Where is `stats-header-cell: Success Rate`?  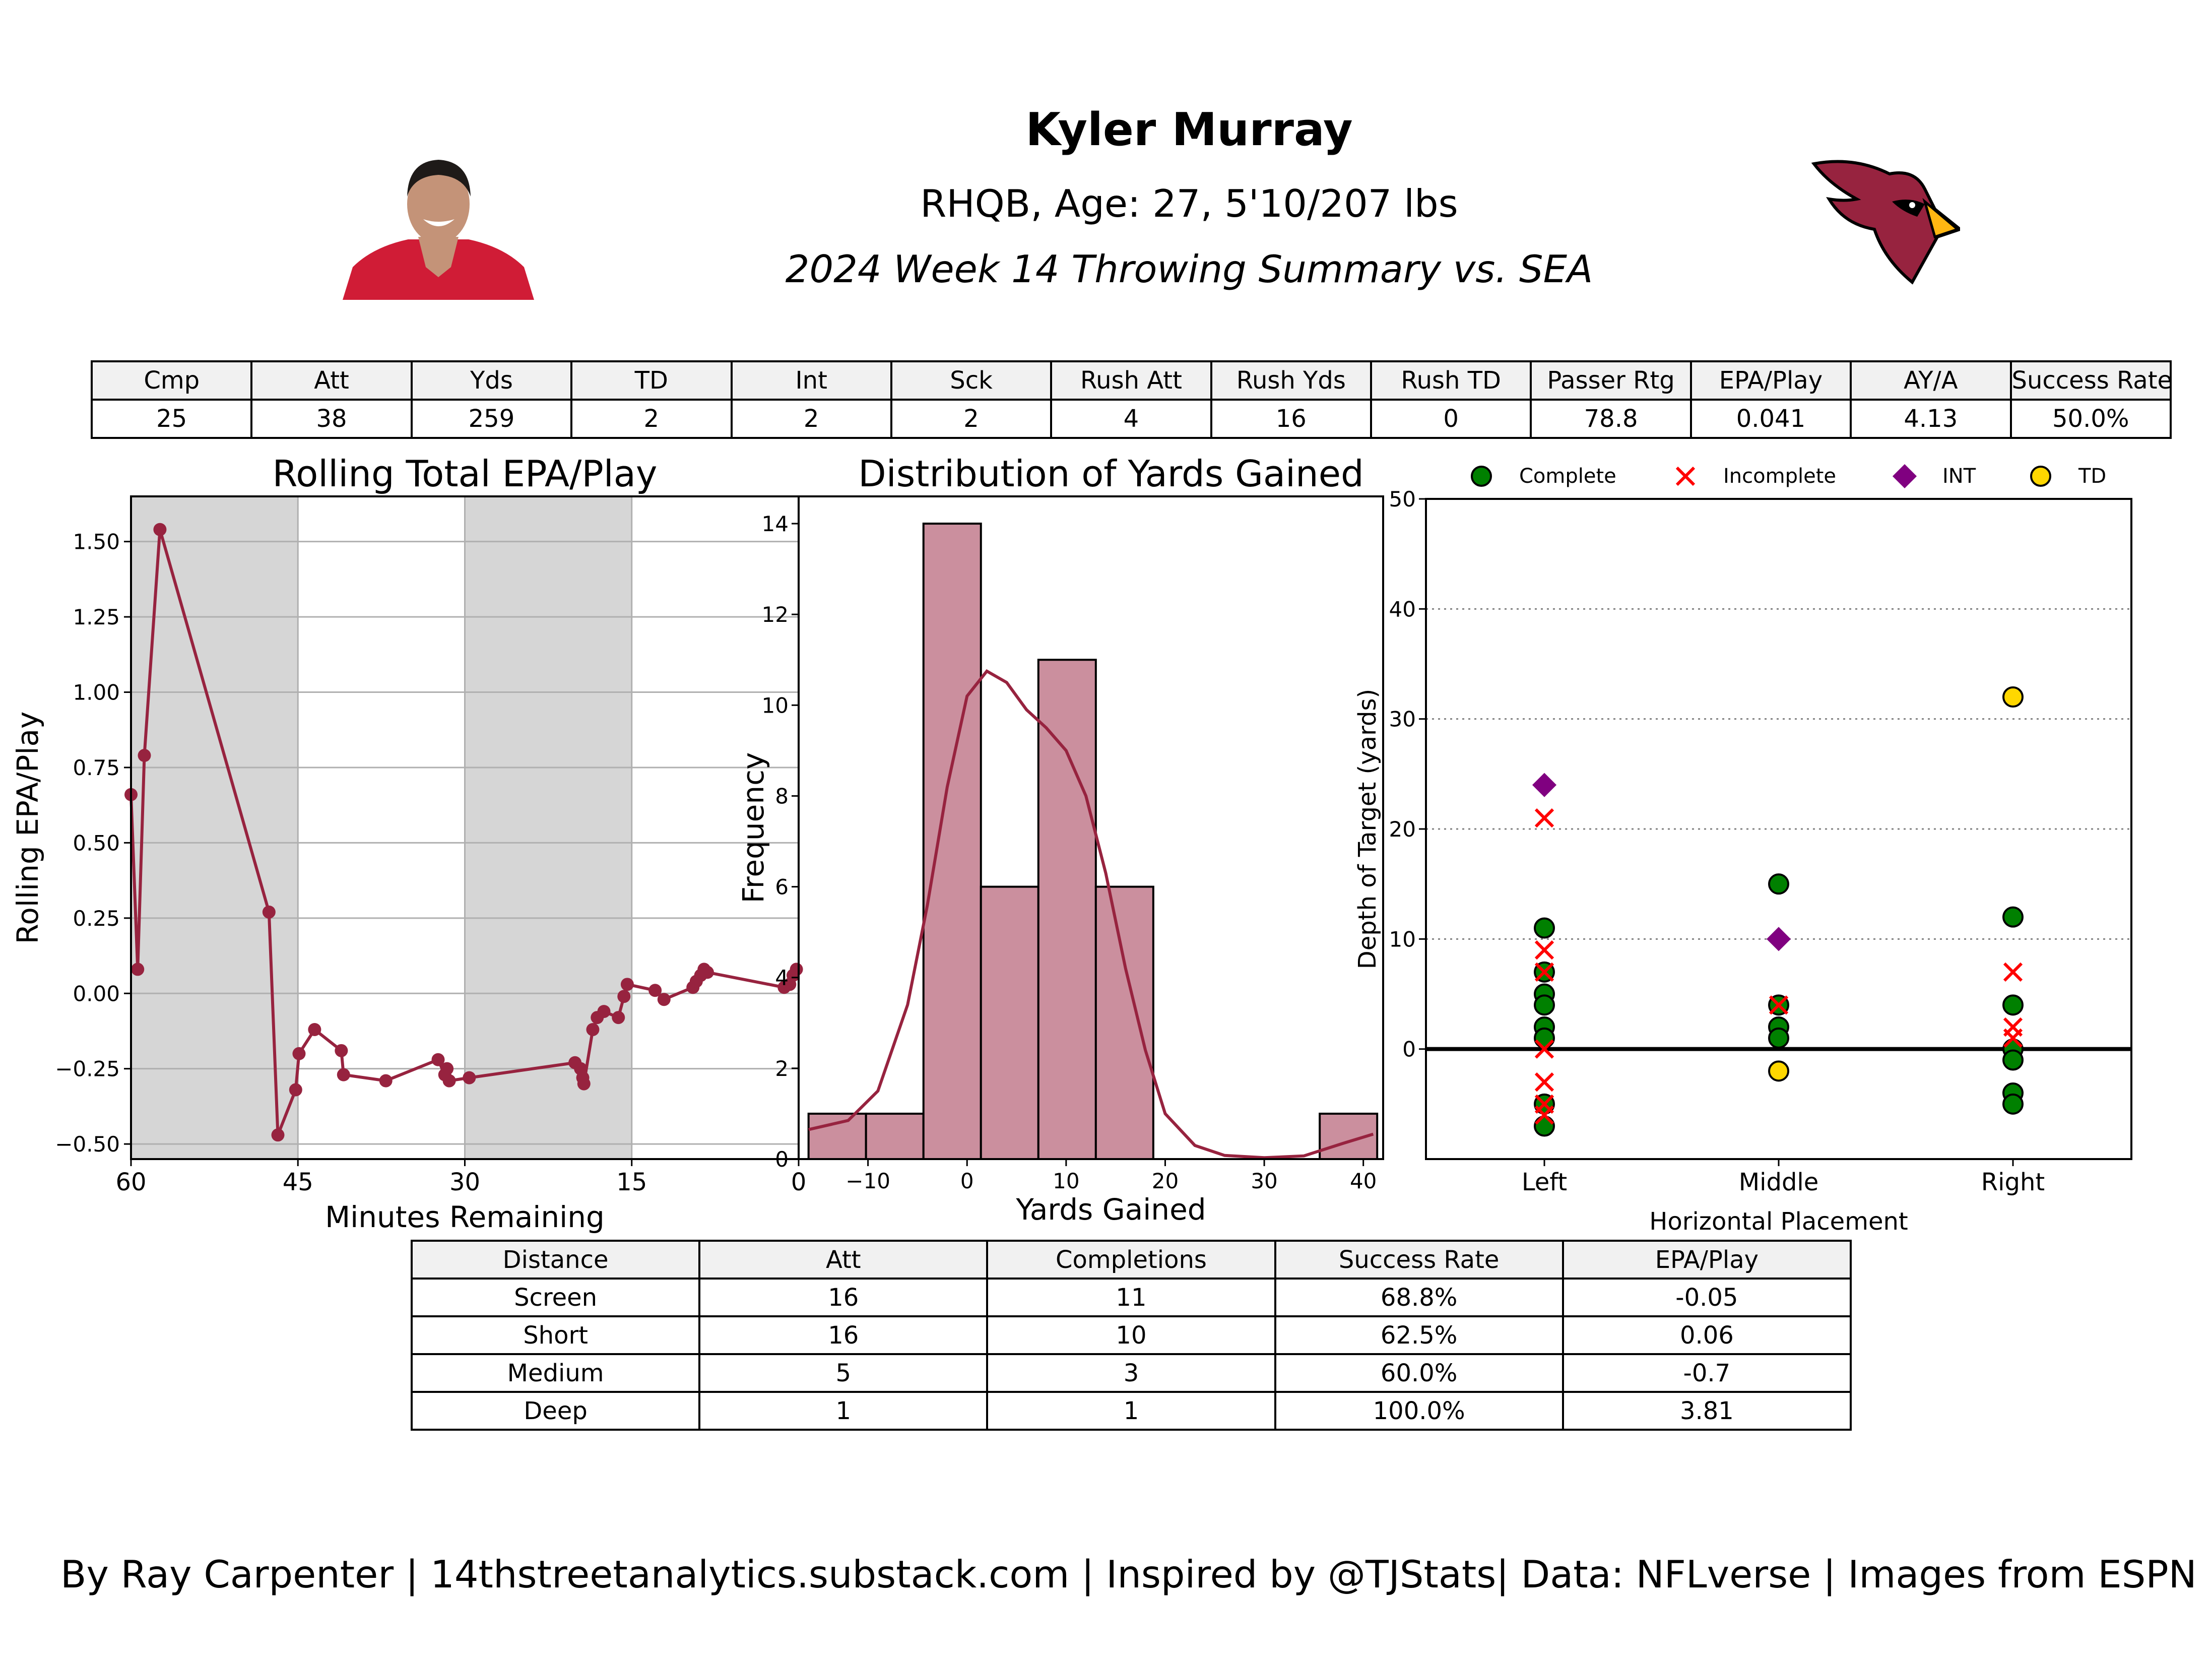
stats-header-cell: Success Rate is located at coordinates (2090, 380).